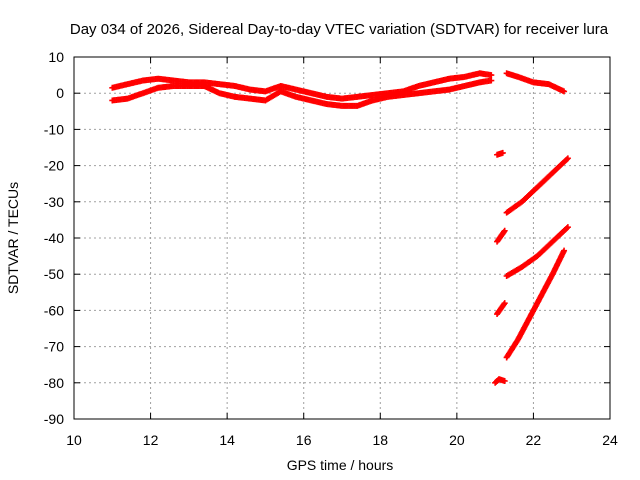 The width and height of the screenshot is (640, 480). I want to click on y-tick-label: -30, so click(54, 202).